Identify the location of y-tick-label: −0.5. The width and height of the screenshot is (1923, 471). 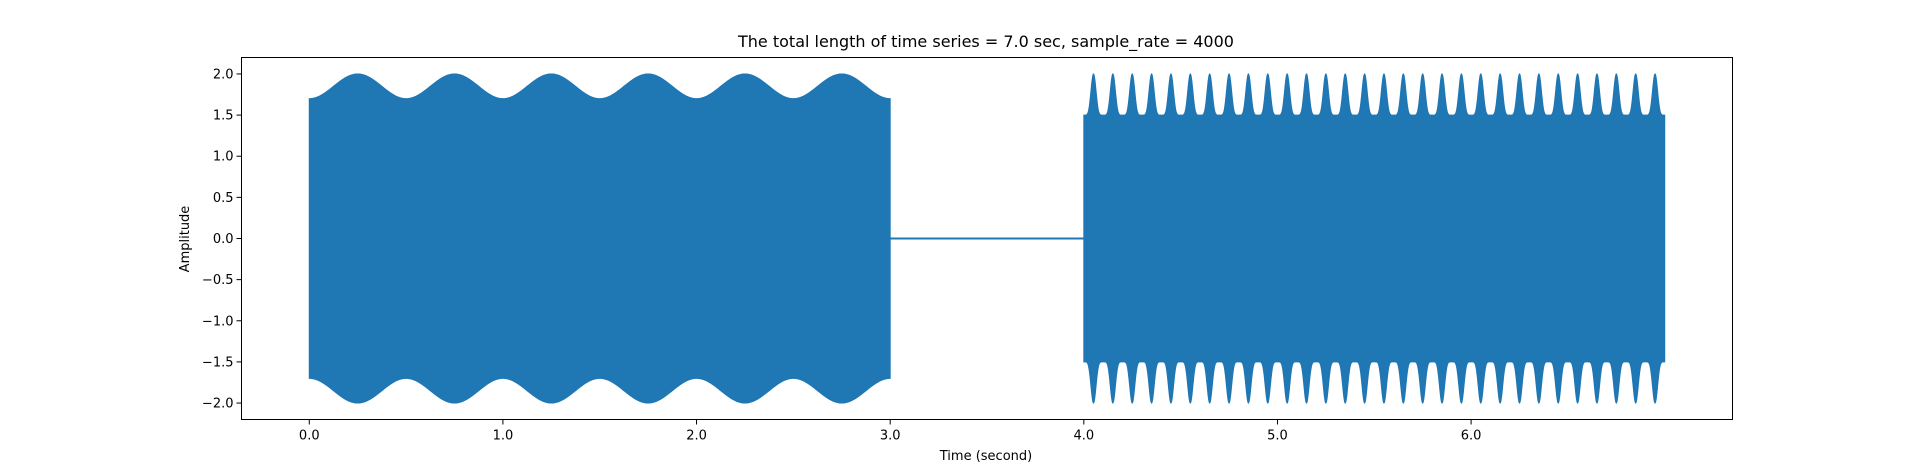
(218, 280).